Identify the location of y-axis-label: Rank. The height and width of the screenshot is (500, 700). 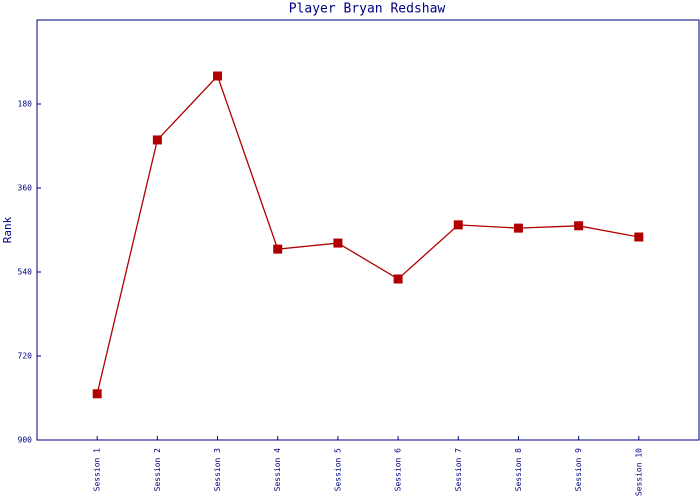
(7, 229).